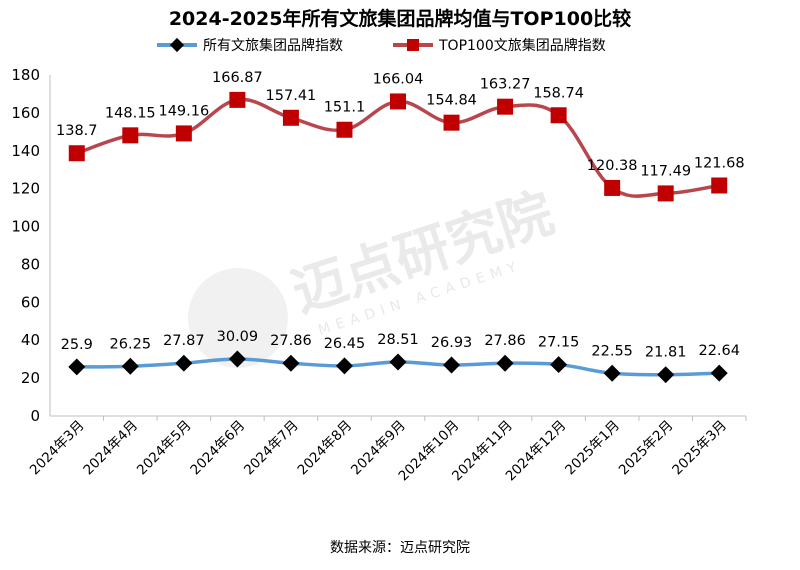  I want to click on chart-title: 2024-2025年所有文旅集团品牌均值与TOP100比较, so click(400, 18).